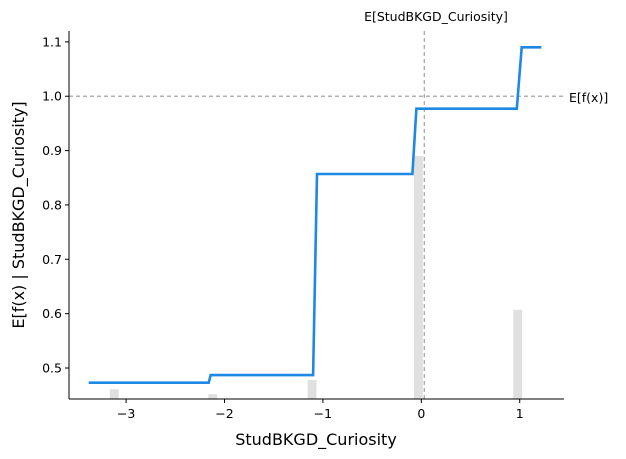 The image size is (626, 459). Describe the element at coordinates (520, 413) in the screenshot. I see `x-tick-label-4: 1` at that location.